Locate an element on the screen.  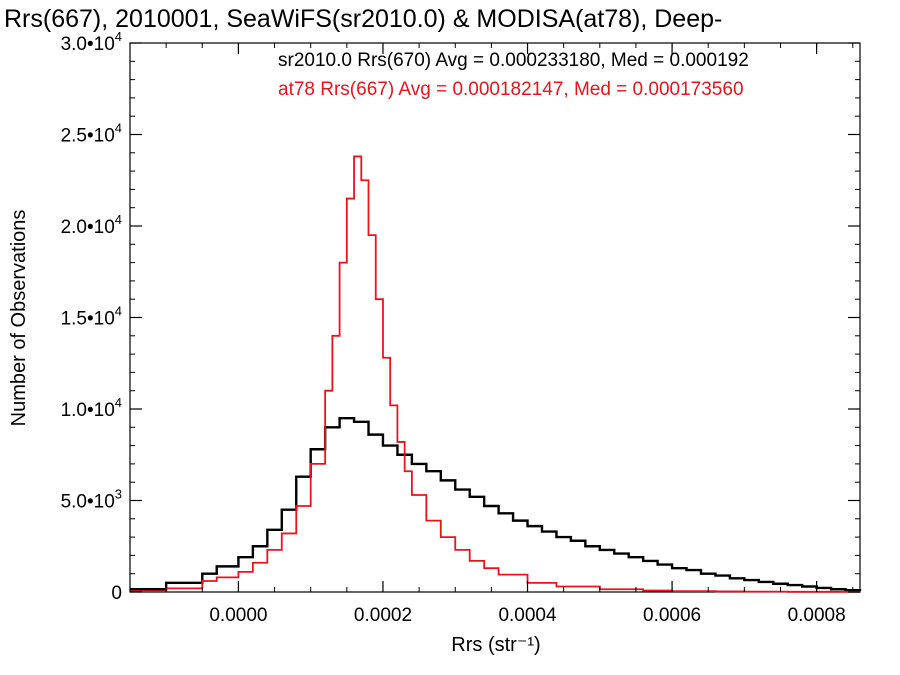
y-tick-label: 5.0•103 is located at coordinates (91, 500).